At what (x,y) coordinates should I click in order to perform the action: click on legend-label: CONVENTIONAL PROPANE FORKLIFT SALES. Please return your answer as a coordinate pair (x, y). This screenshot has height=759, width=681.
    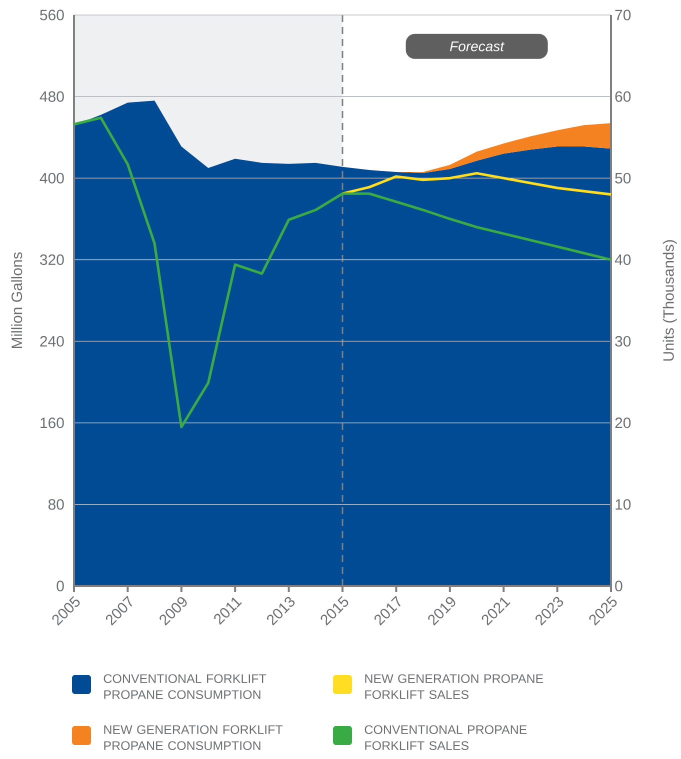
    Looking at the image, I should click on (445, 737).